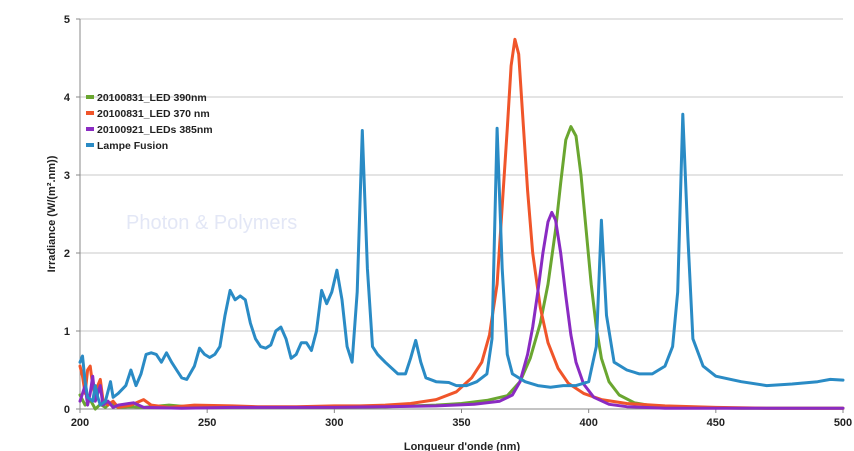 This screenshot has height=451, width=854. What do you see at coordinates (462, 446) in the screenshot?
I see `x-axis-title: Longueur d'onde (nm)` at bounding box center [462, 446].